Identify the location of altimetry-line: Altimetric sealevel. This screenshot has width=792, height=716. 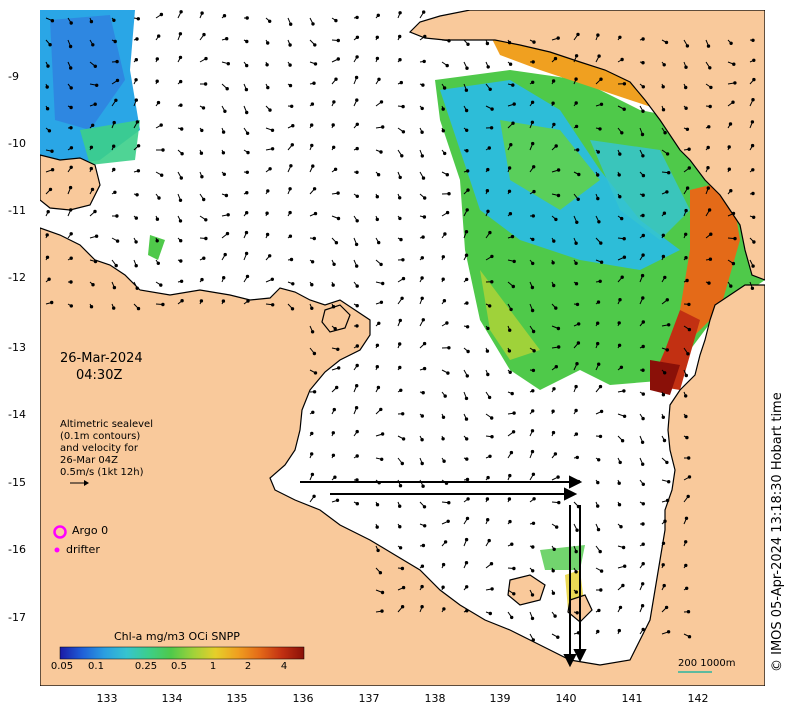
(106, 424).